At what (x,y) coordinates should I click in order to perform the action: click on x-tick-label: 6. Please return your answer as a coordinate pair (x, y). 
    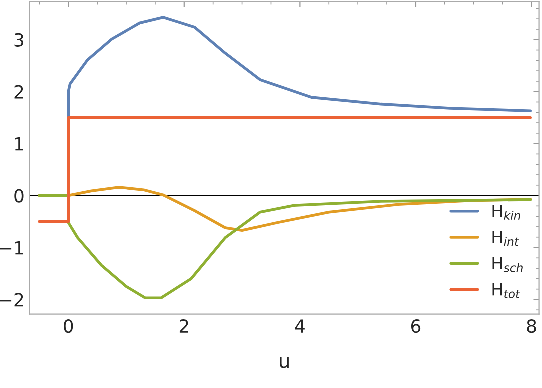
    Looking at the image, I should click on (416, 326).